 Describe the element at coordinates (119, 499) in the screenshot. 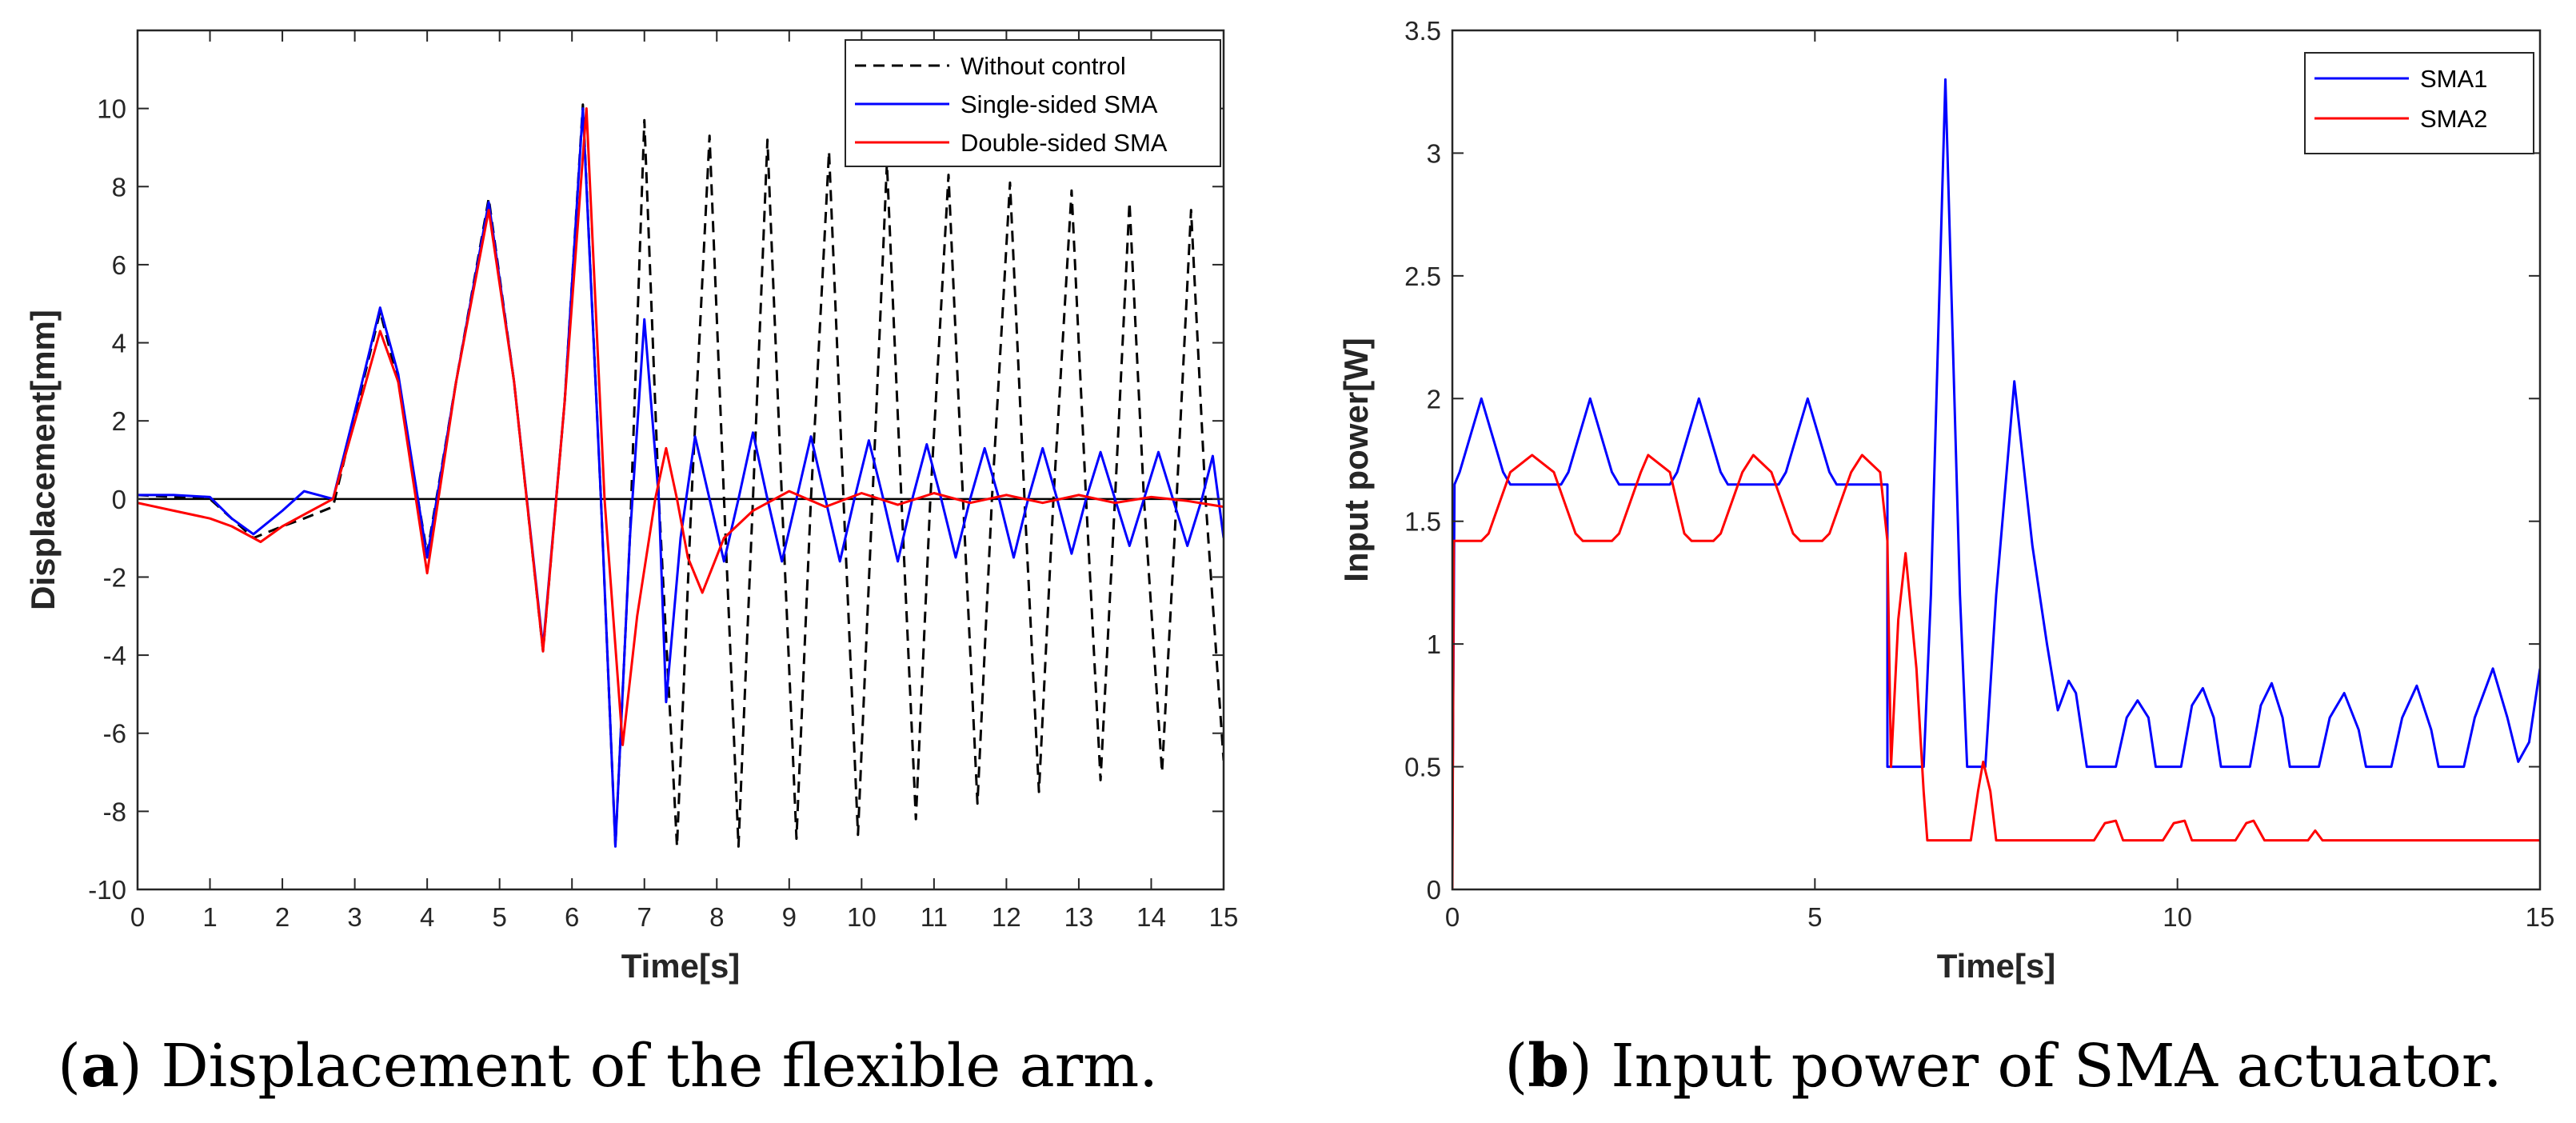

I see `y-tick-label-a-5: 0` at that location.